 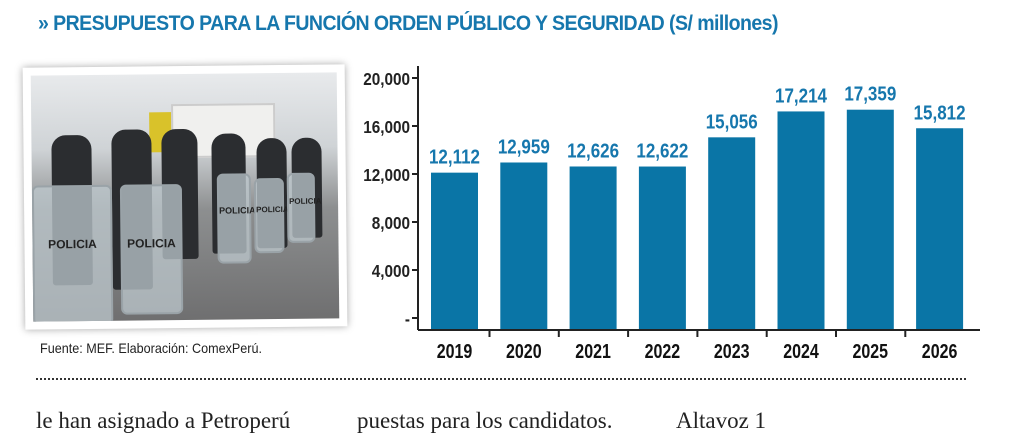 What do you see at coordinates (870, 219) in the screenshot?
I see `bar-2025` at bounding box center [870, 219].